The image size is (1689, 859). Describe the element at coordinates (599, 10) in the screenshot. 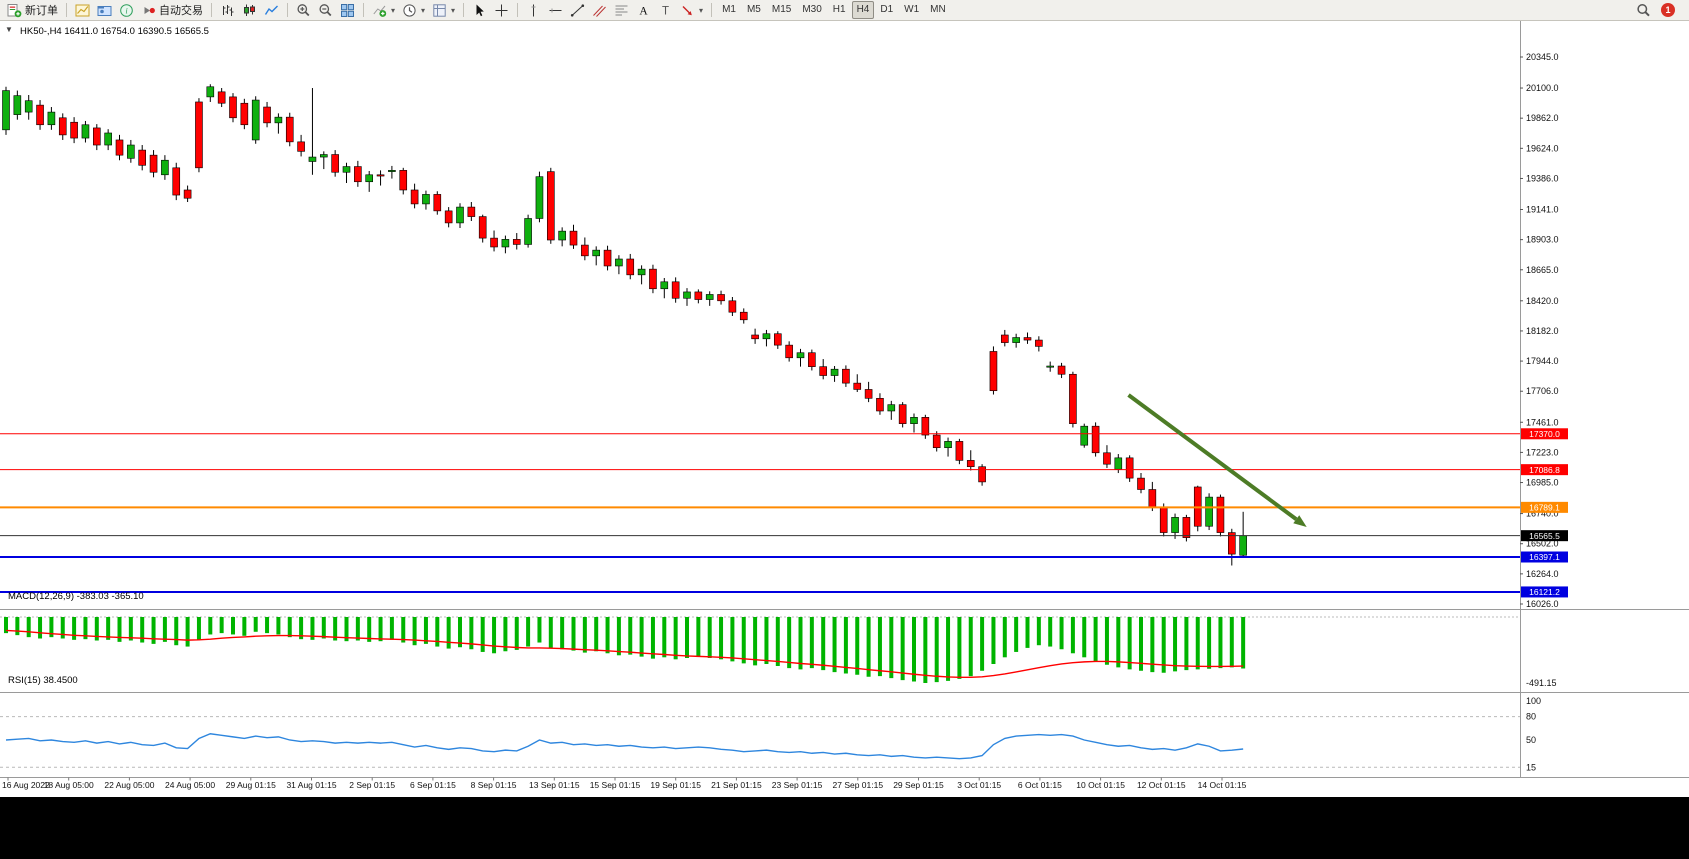

I see `equidistant-channel-button` at that location.